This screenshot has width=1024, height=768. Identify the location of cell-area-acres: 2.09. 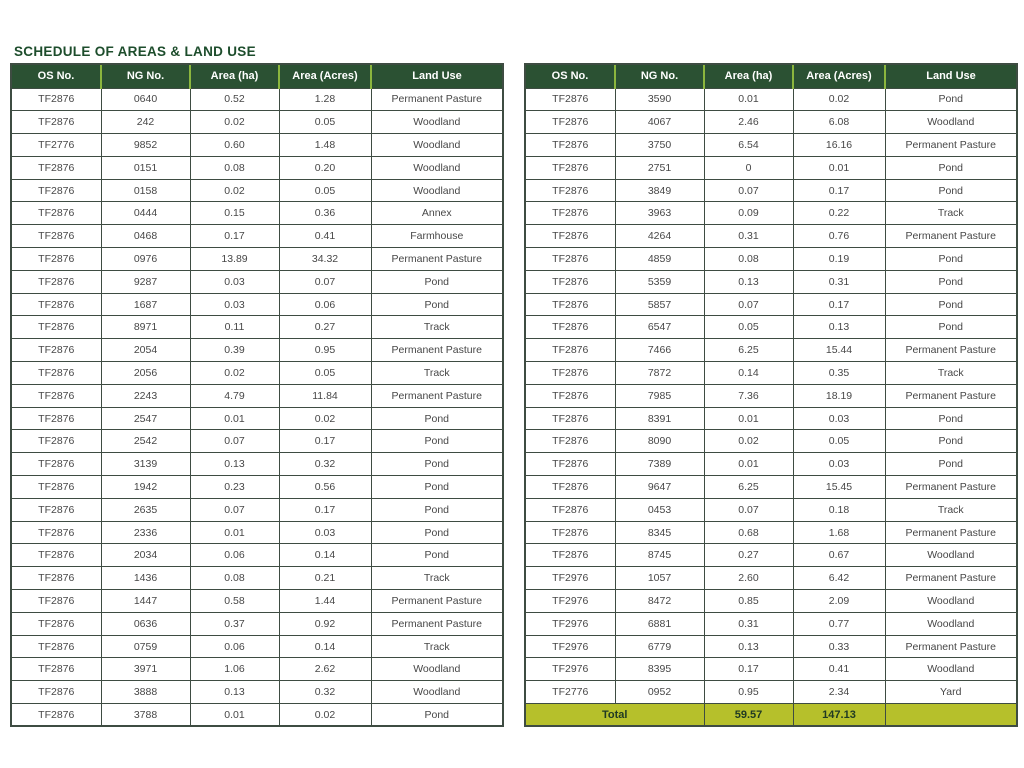
(839, 601).